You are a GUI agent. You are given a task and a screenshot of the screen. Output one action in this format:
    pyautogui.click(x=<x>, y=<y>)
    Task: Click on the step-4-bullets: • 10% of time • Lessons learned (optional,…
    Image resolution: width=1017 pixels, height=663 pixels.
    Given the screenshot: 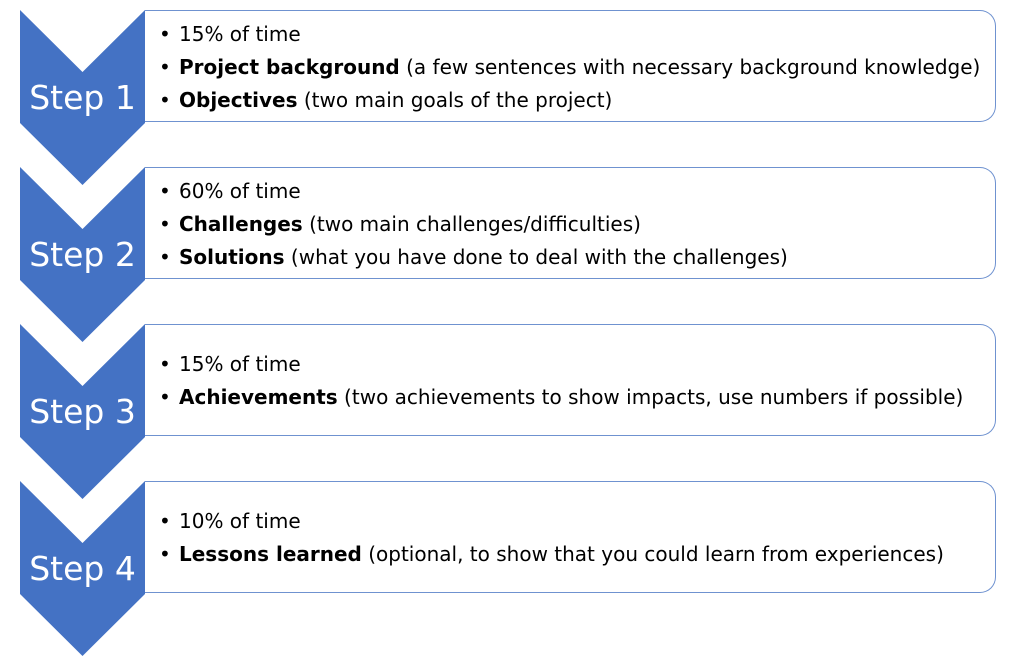 What is the action you would take?
    pyautogui.click(x=577, y=538)
    